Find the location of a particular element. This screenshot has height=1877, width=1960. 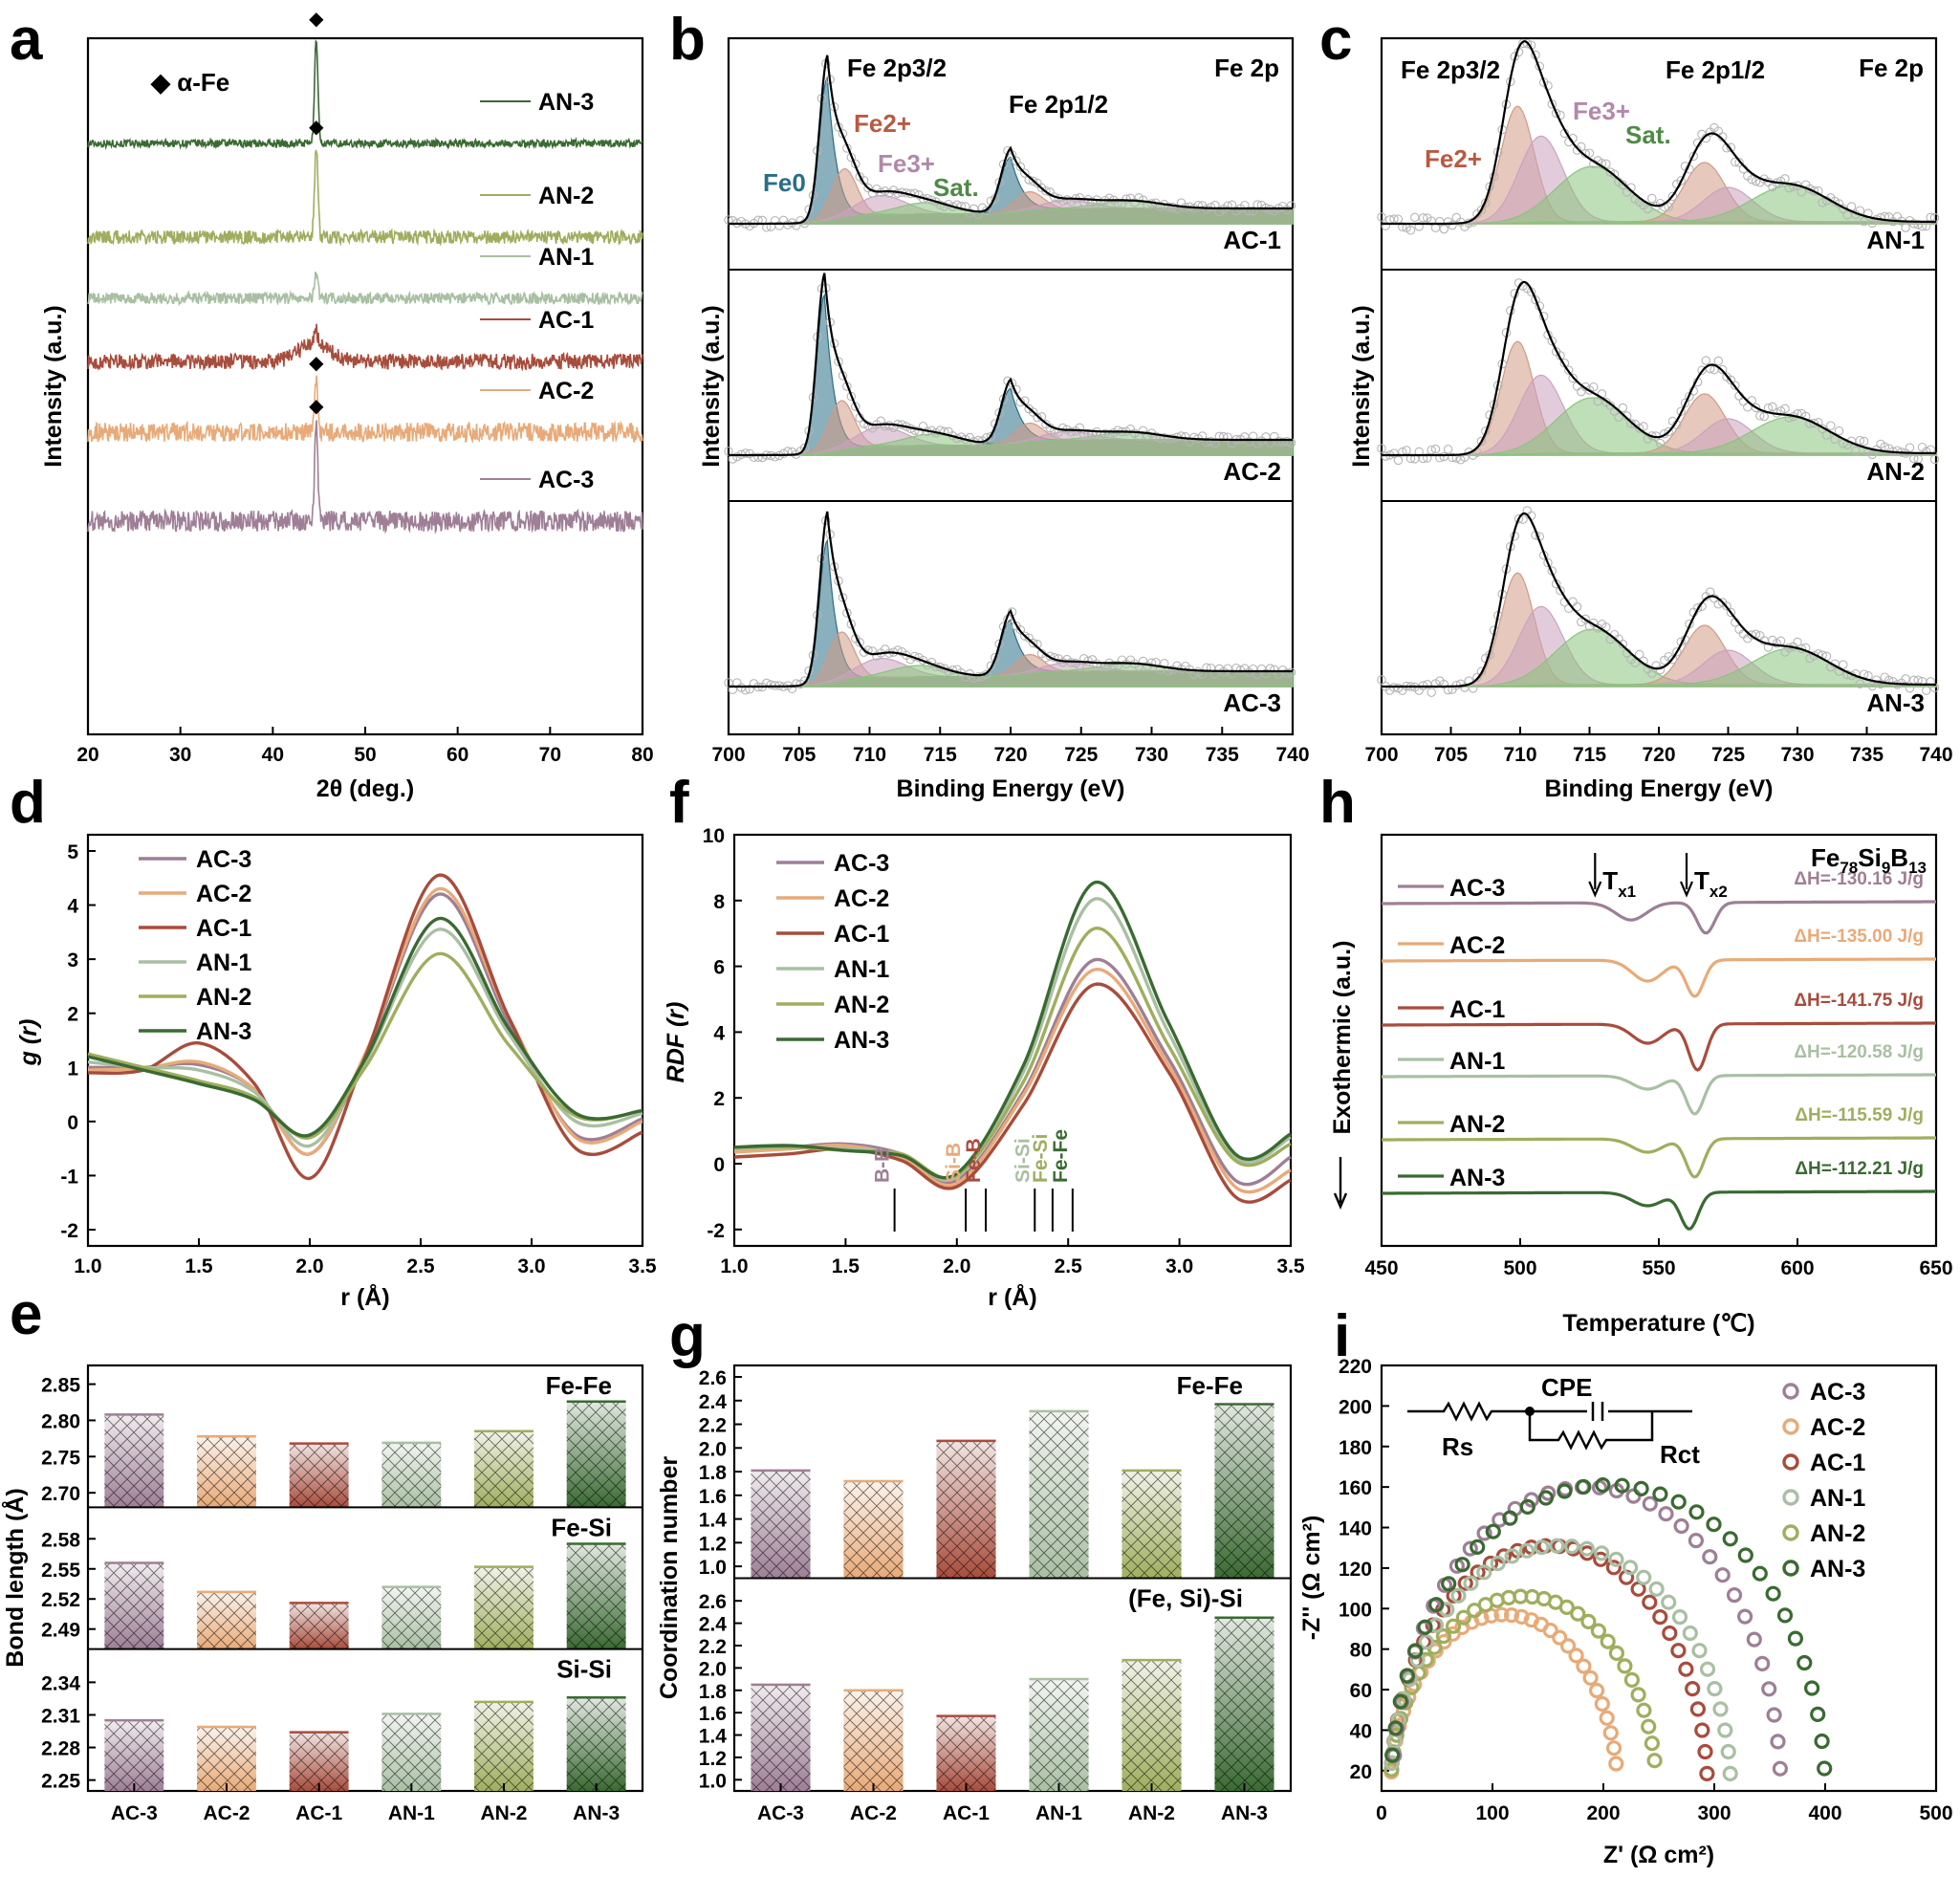

xps-fit-envelope is located at coordinates (1011, 140).